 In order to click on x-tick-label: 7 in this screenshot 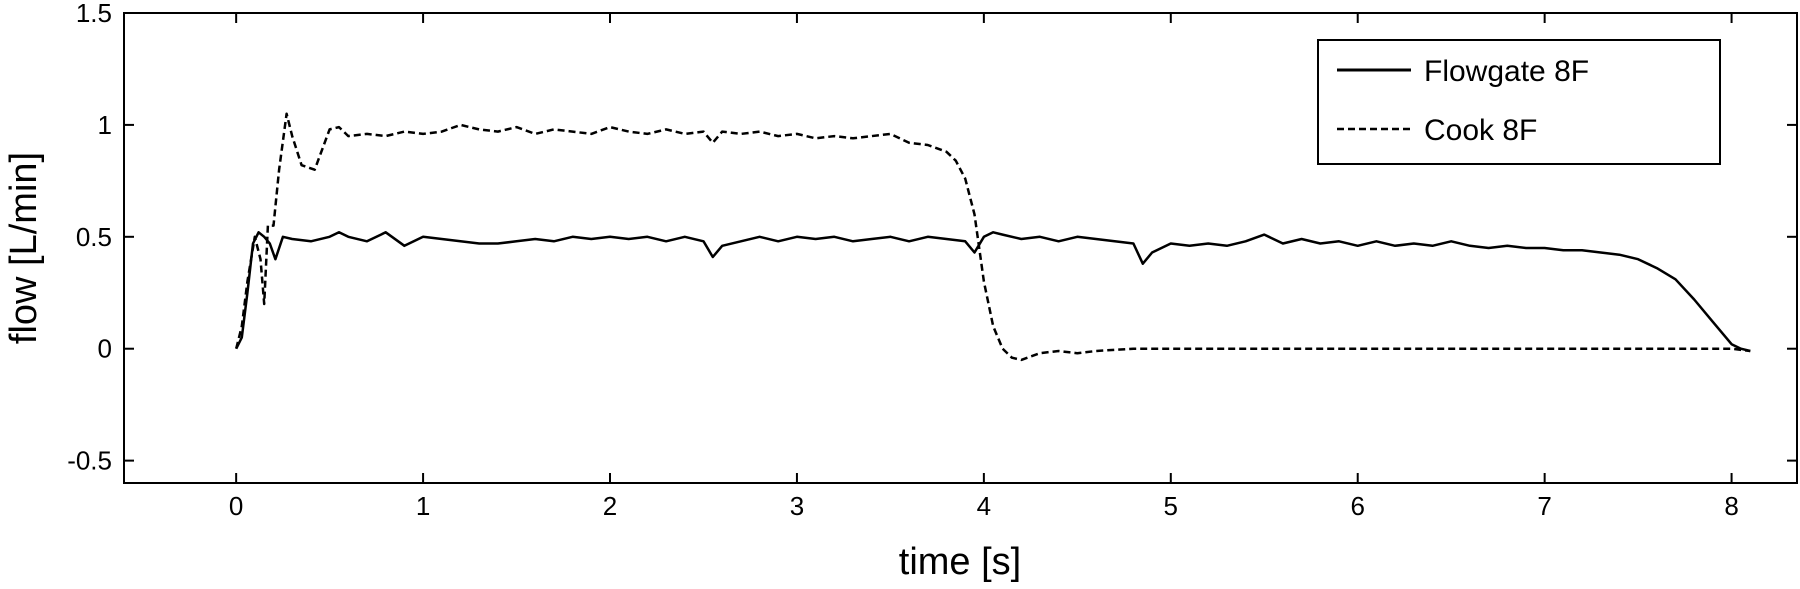, I will do `click(1544, 506)`.